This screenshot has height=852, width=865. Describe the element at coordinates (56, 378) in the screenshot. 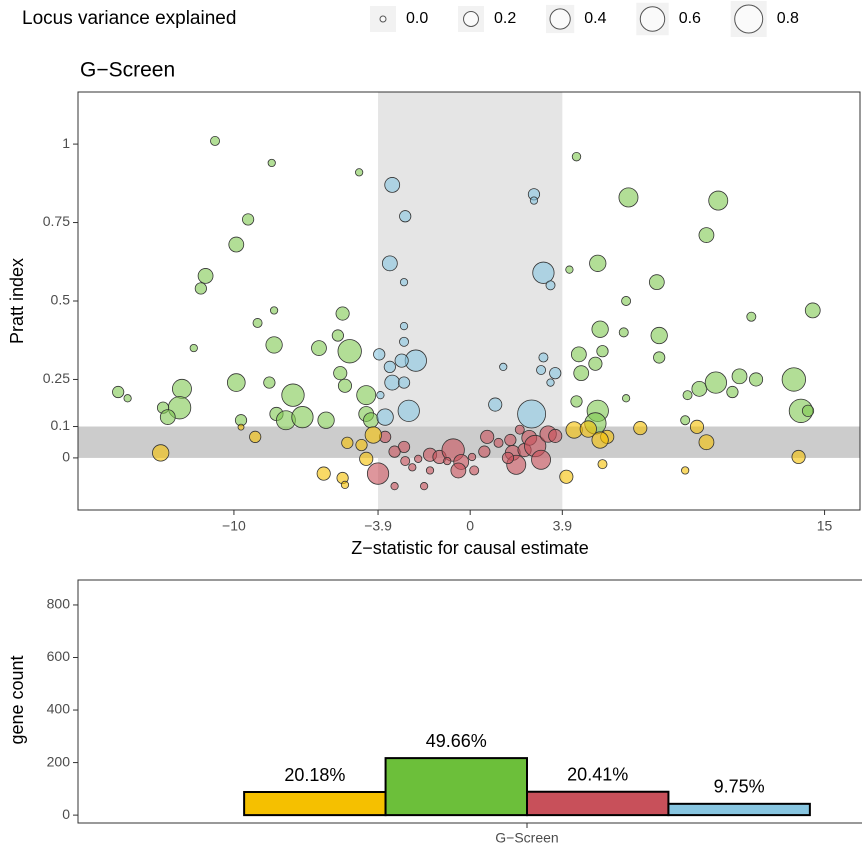

I see `y-tick-label: 0.25` at that location.